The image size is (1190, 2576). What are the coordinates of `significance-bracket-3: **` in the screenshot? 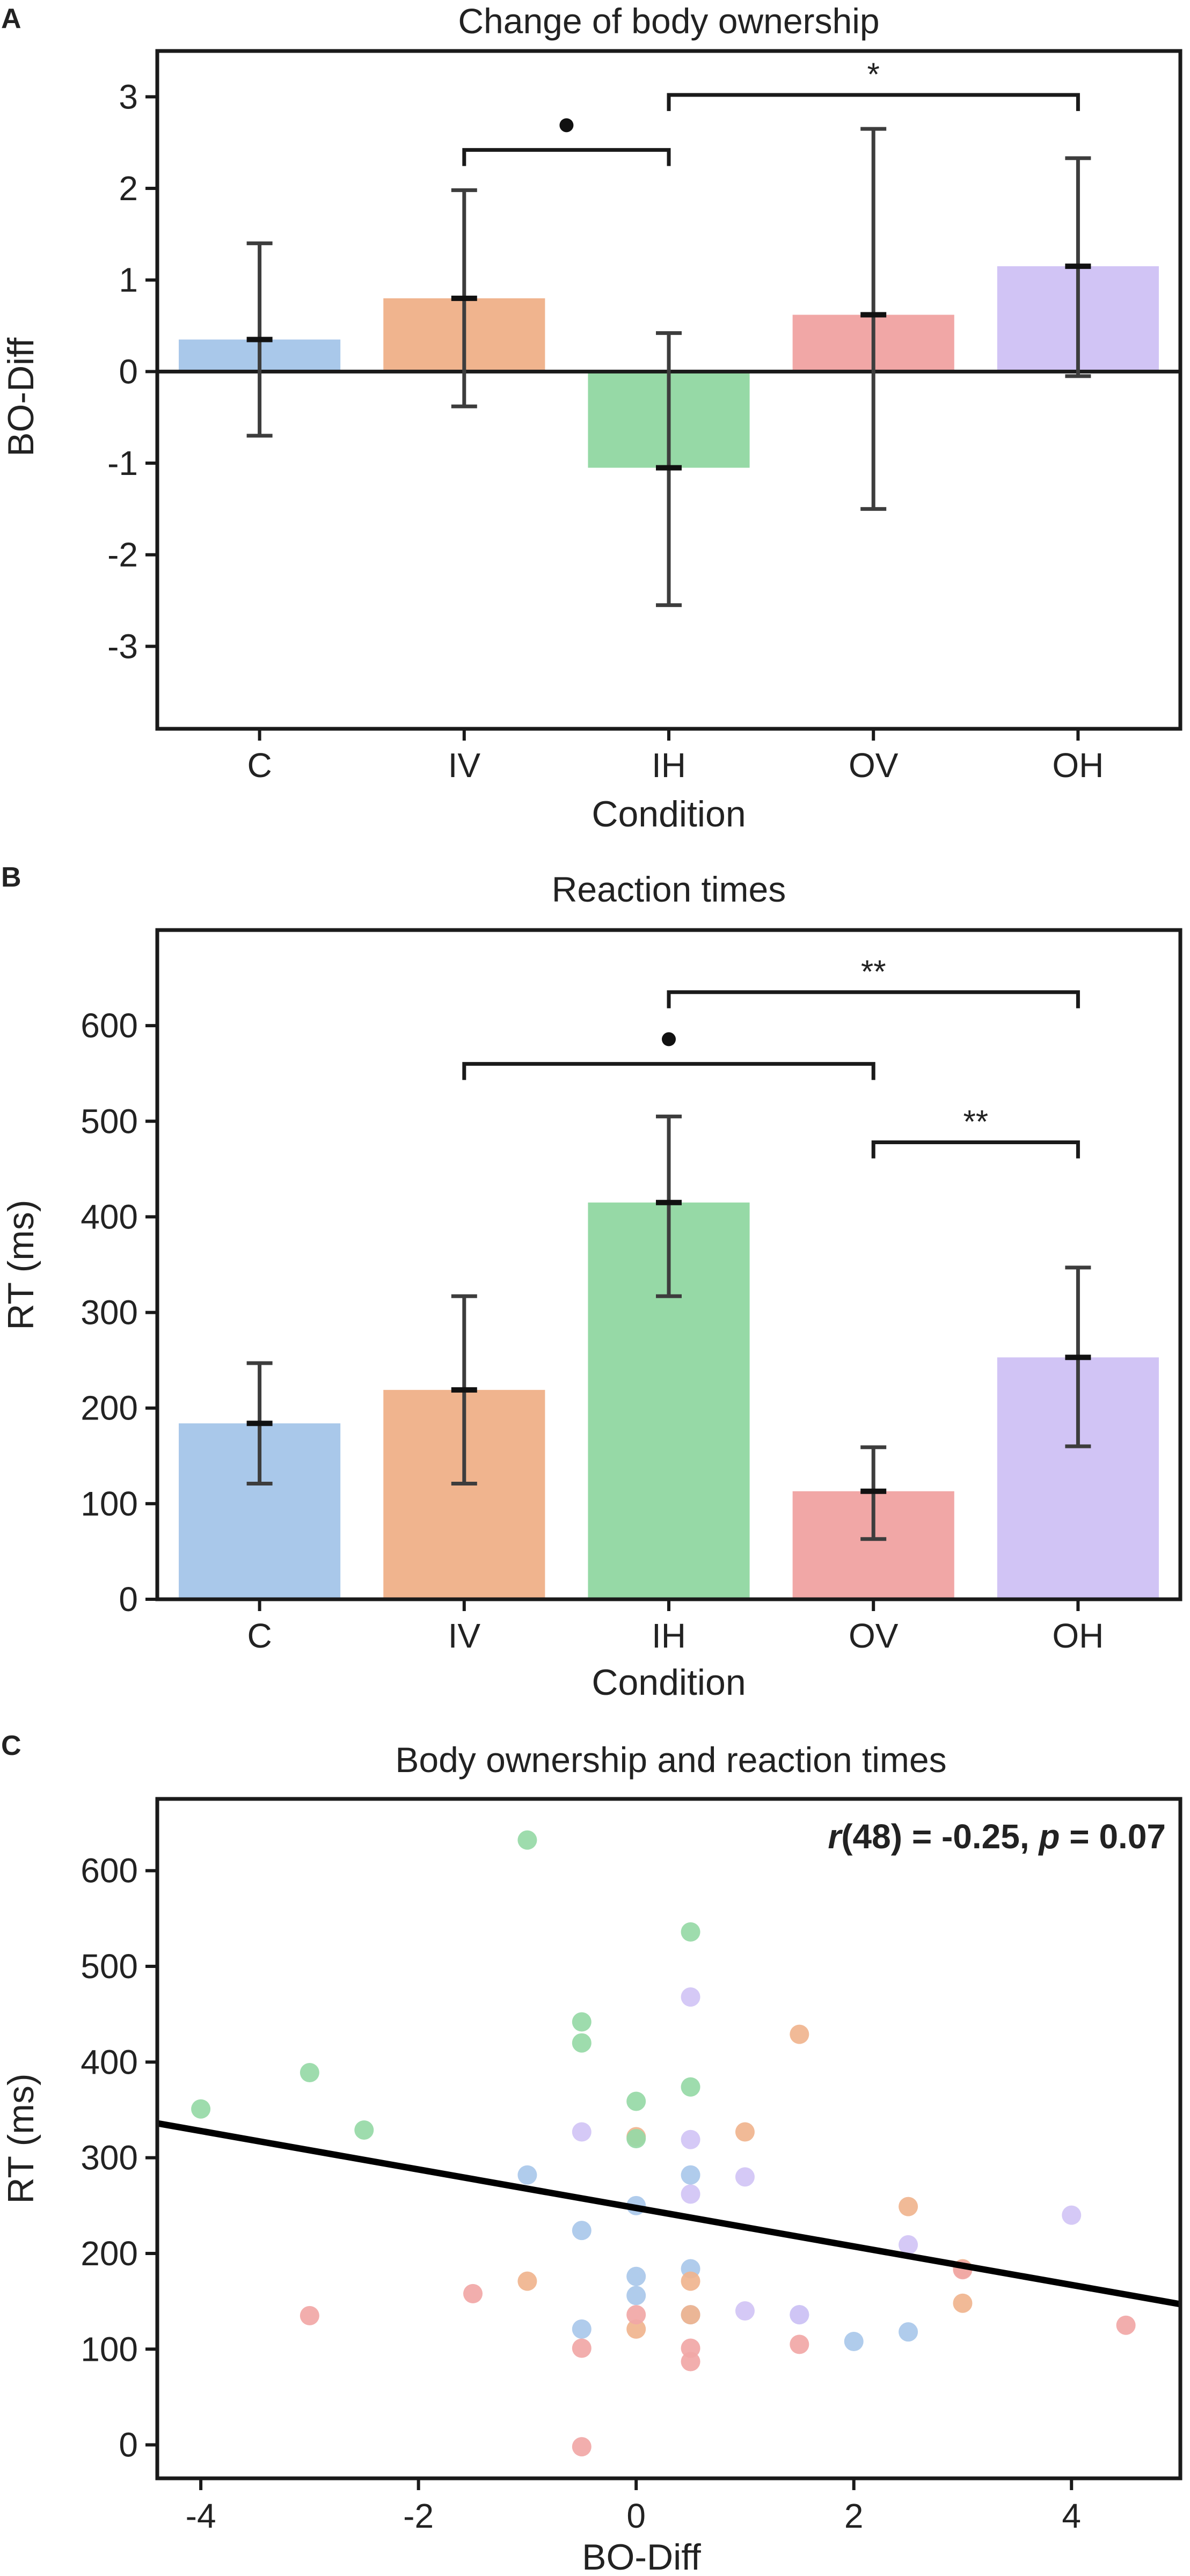 It's located at (975, 1131).